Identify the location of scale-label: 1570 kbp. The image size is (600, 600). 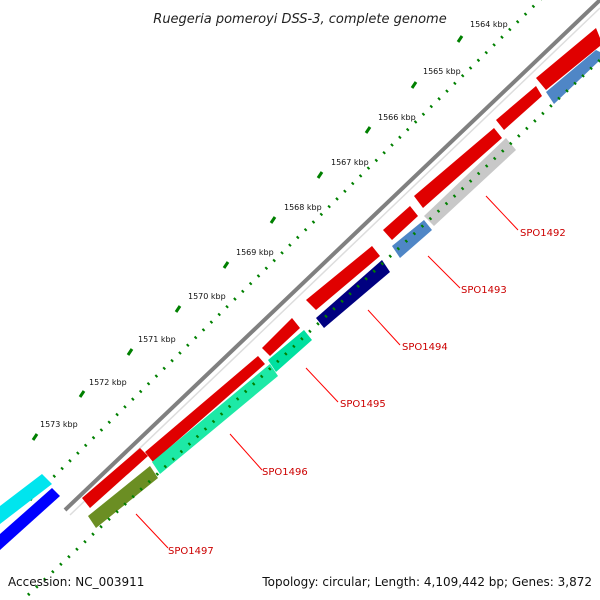
(207, 296).